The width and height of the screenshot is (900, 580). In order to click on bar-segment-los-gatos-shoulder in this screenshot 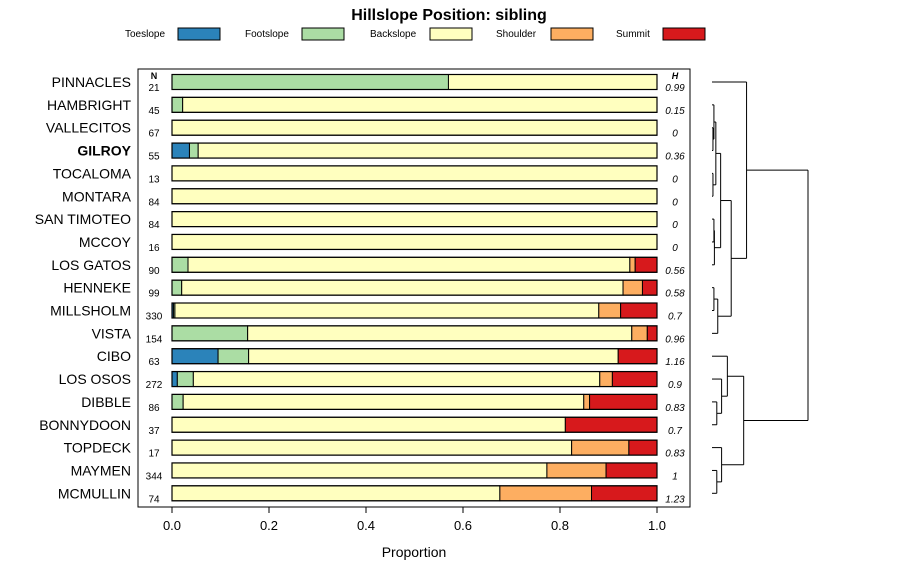, I will do `click(632, 264)`.